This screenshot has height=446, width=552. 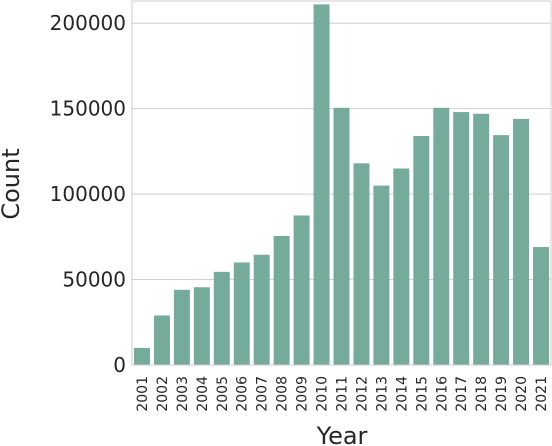 I want to click on x-tick-label: 2019, so click(x=502, y=394).